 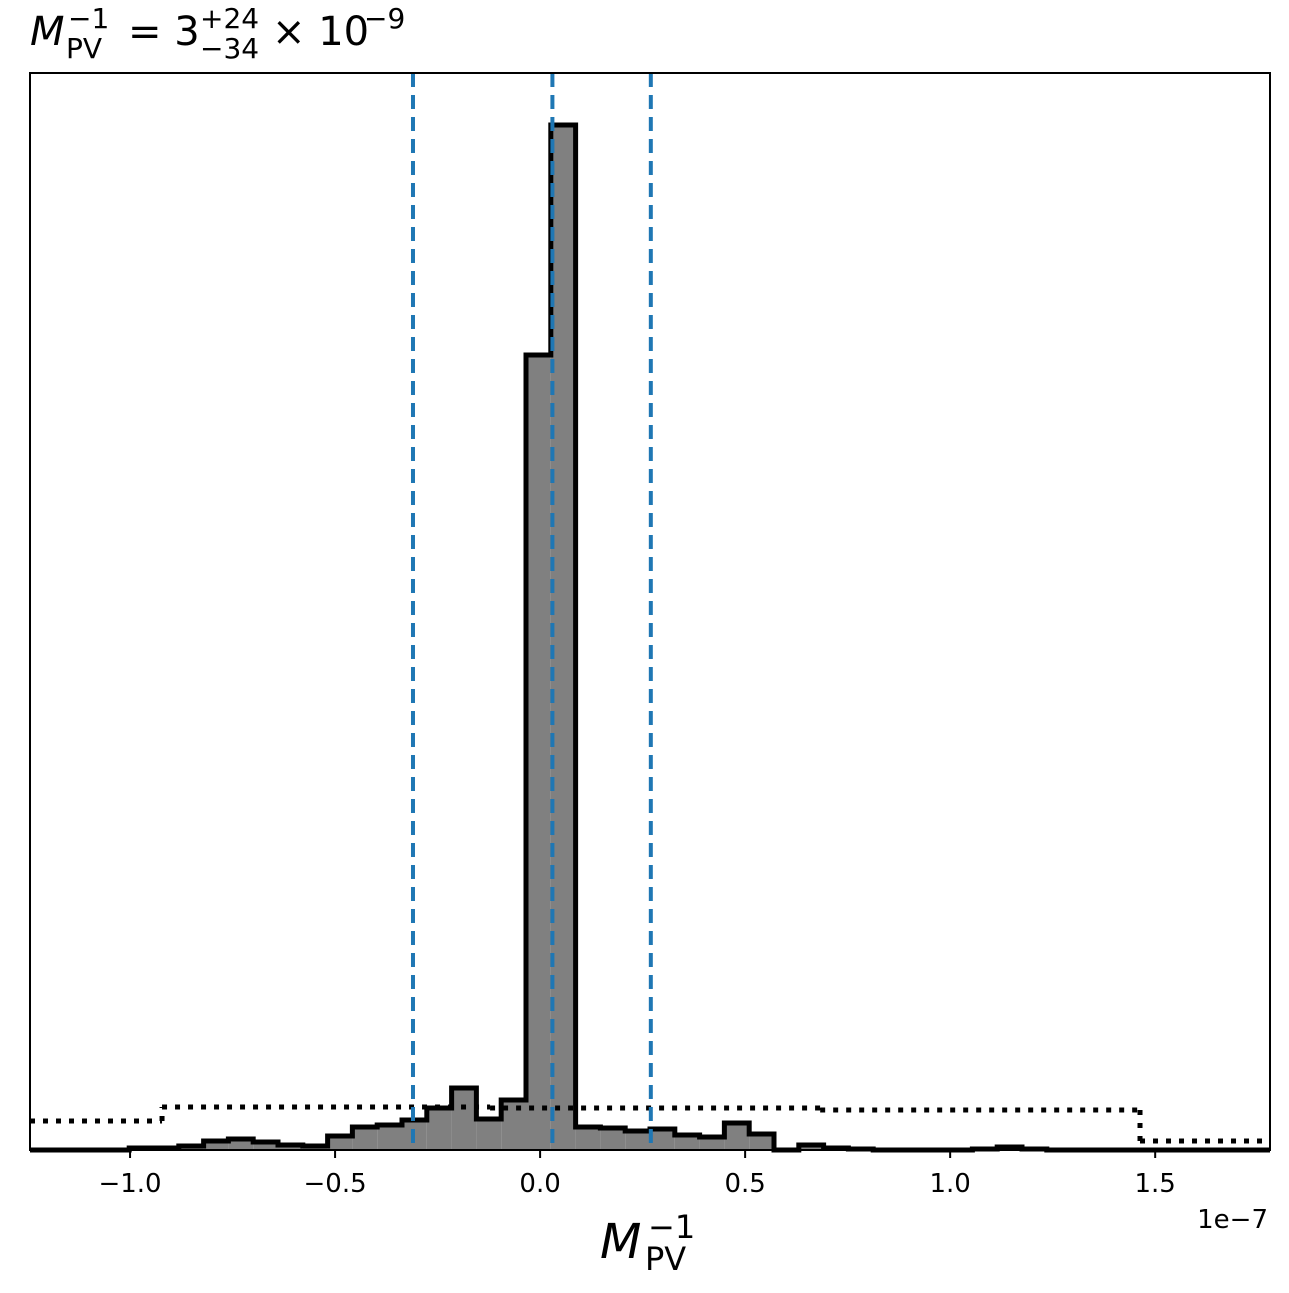 What do you see at coordinates (539, 1184) in the screenshot?
I see `x-tick-label: 0.0` at bounding box center [539, 1184].